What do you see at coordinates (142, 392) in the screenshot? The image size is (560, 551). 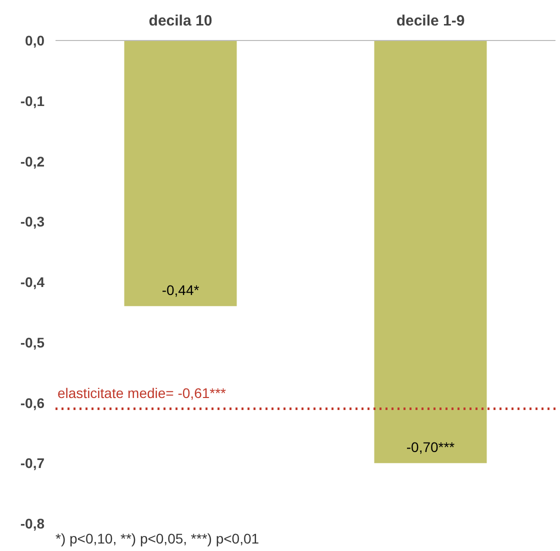 I see `ref-line-label: elasticitate medie= -0,61***` at bounding box center [142, 392].